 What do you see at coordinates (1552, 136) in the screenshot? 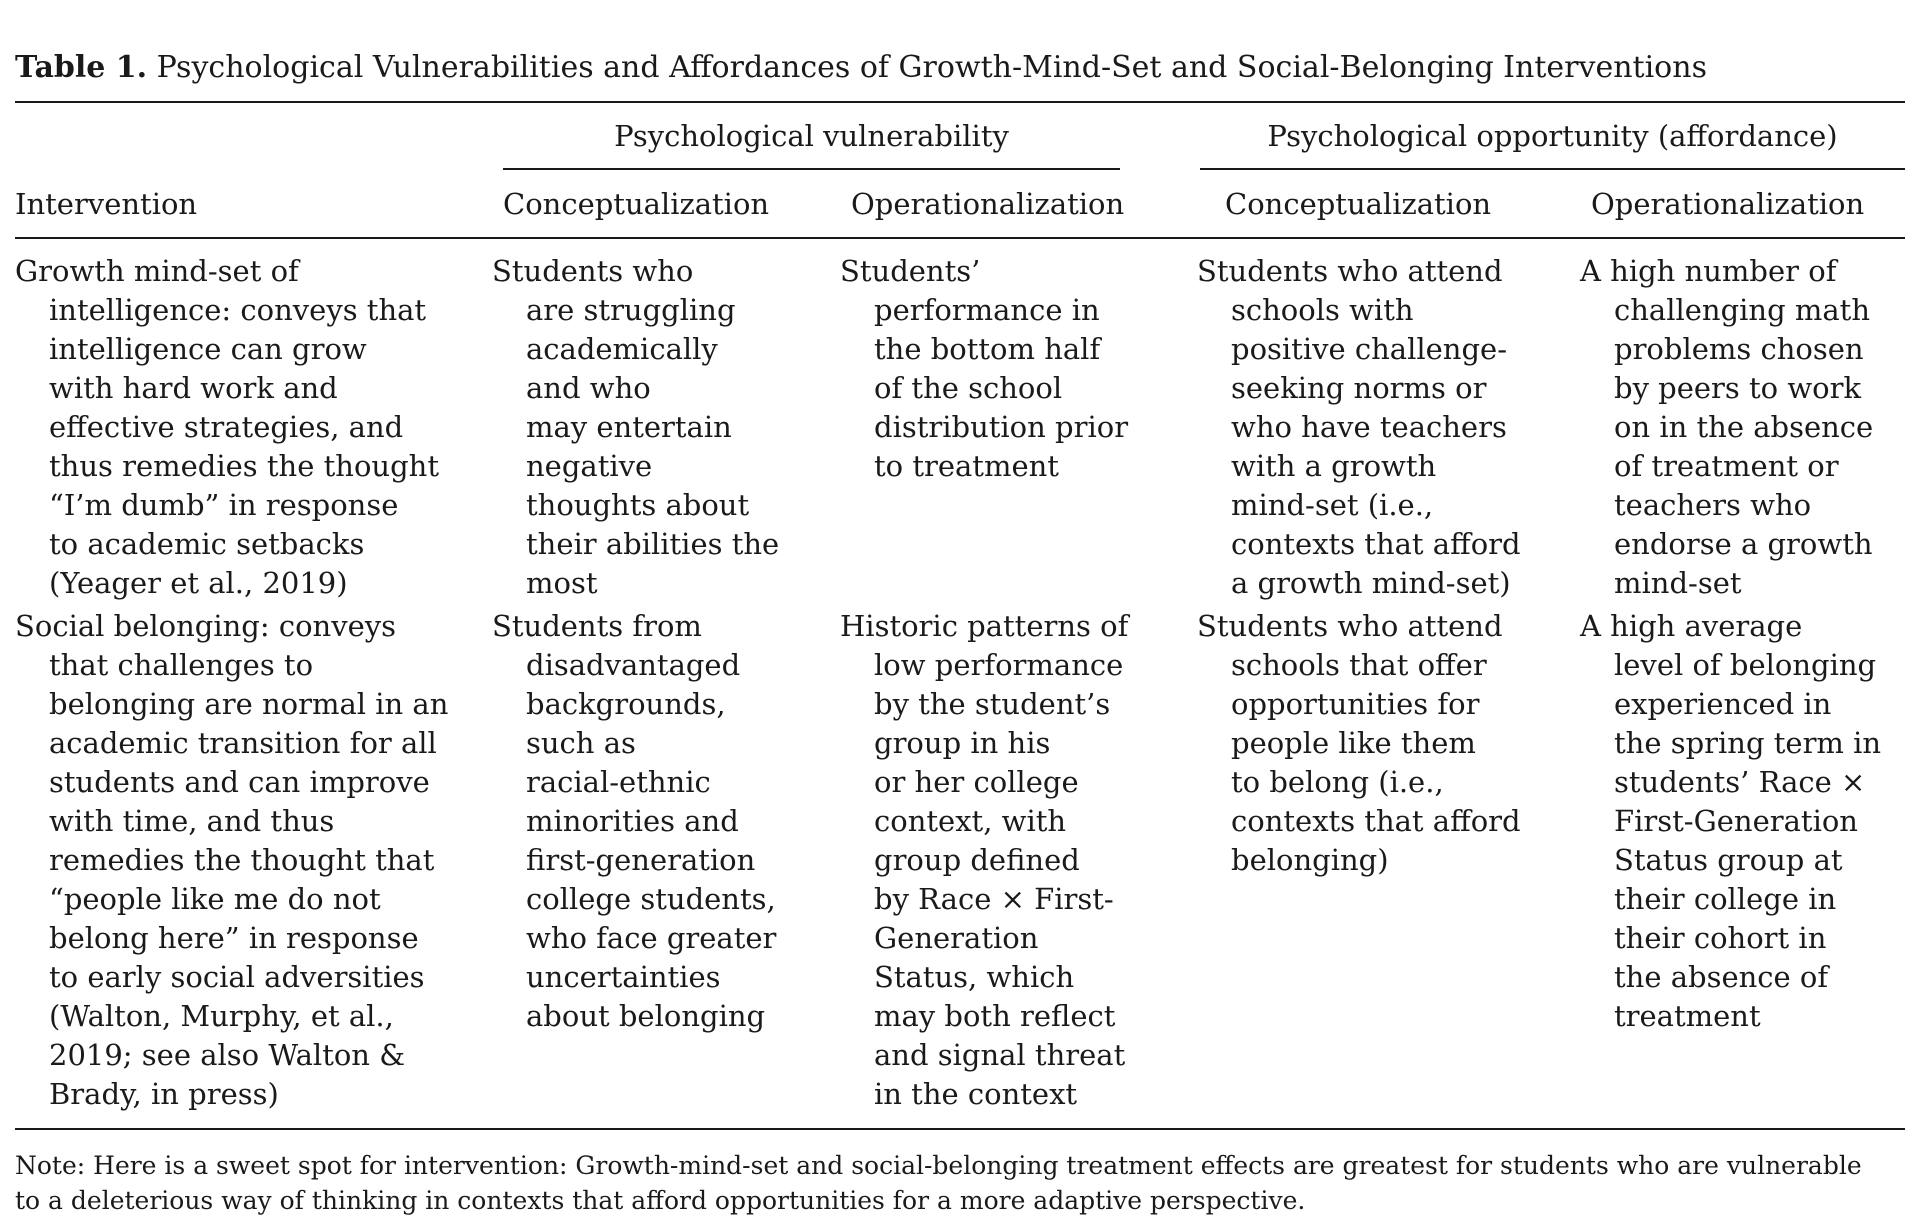
I see `group-header-opportunity: Psychological opportunity (affordance)` at bounding box center [1552, 136].